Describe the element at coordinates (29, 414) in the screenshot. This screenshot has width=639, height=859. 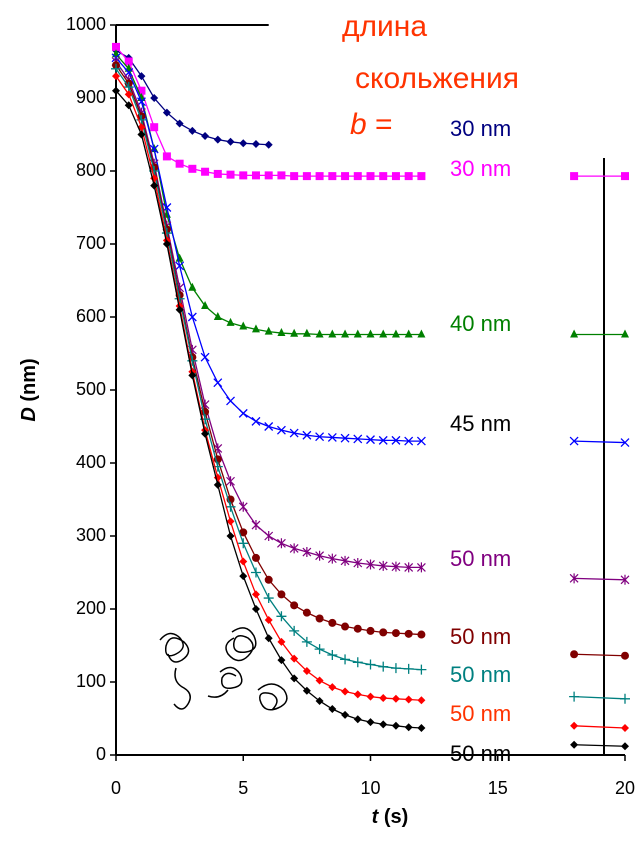
I see `y-label-symbol: D` at that location.